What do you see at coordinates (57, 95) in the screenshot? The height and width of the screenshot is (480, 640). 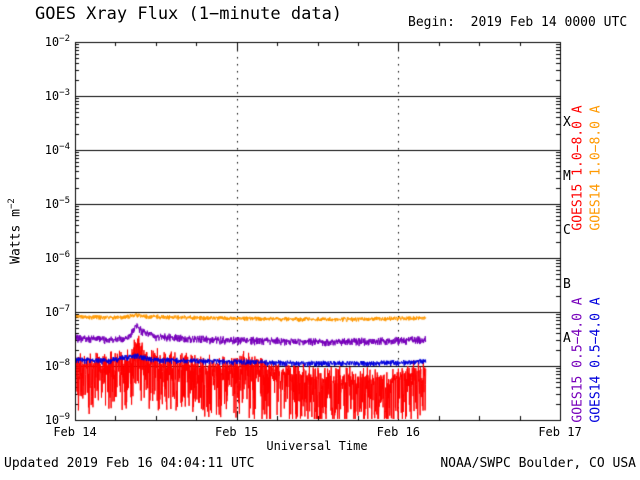 I see `y-tick-label-1e-3: 10⁻³` at bounding box center [57, 95].